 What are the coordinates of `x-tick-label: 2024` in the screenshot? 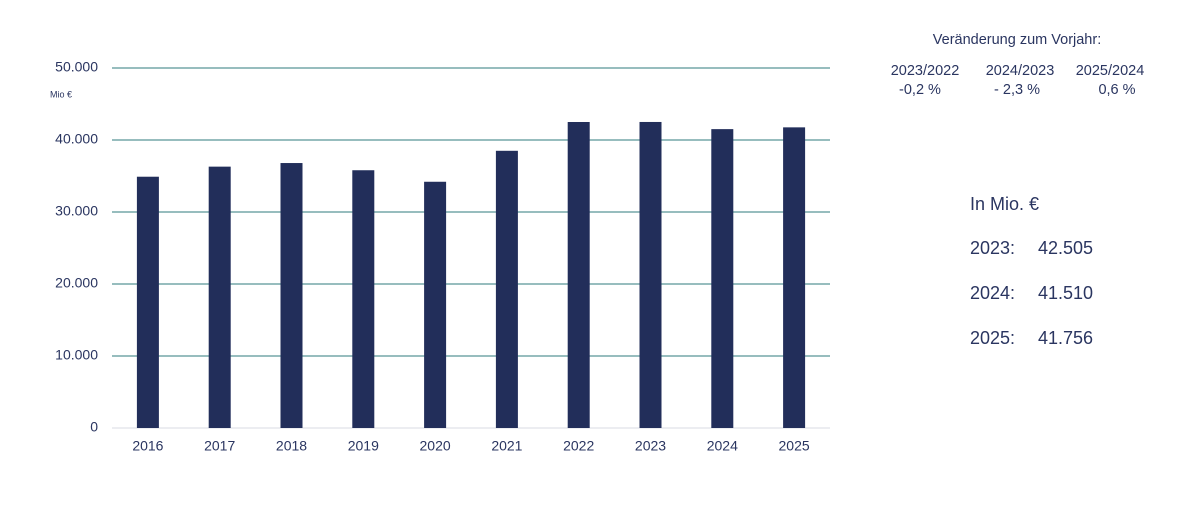 It's located at (722, 446).